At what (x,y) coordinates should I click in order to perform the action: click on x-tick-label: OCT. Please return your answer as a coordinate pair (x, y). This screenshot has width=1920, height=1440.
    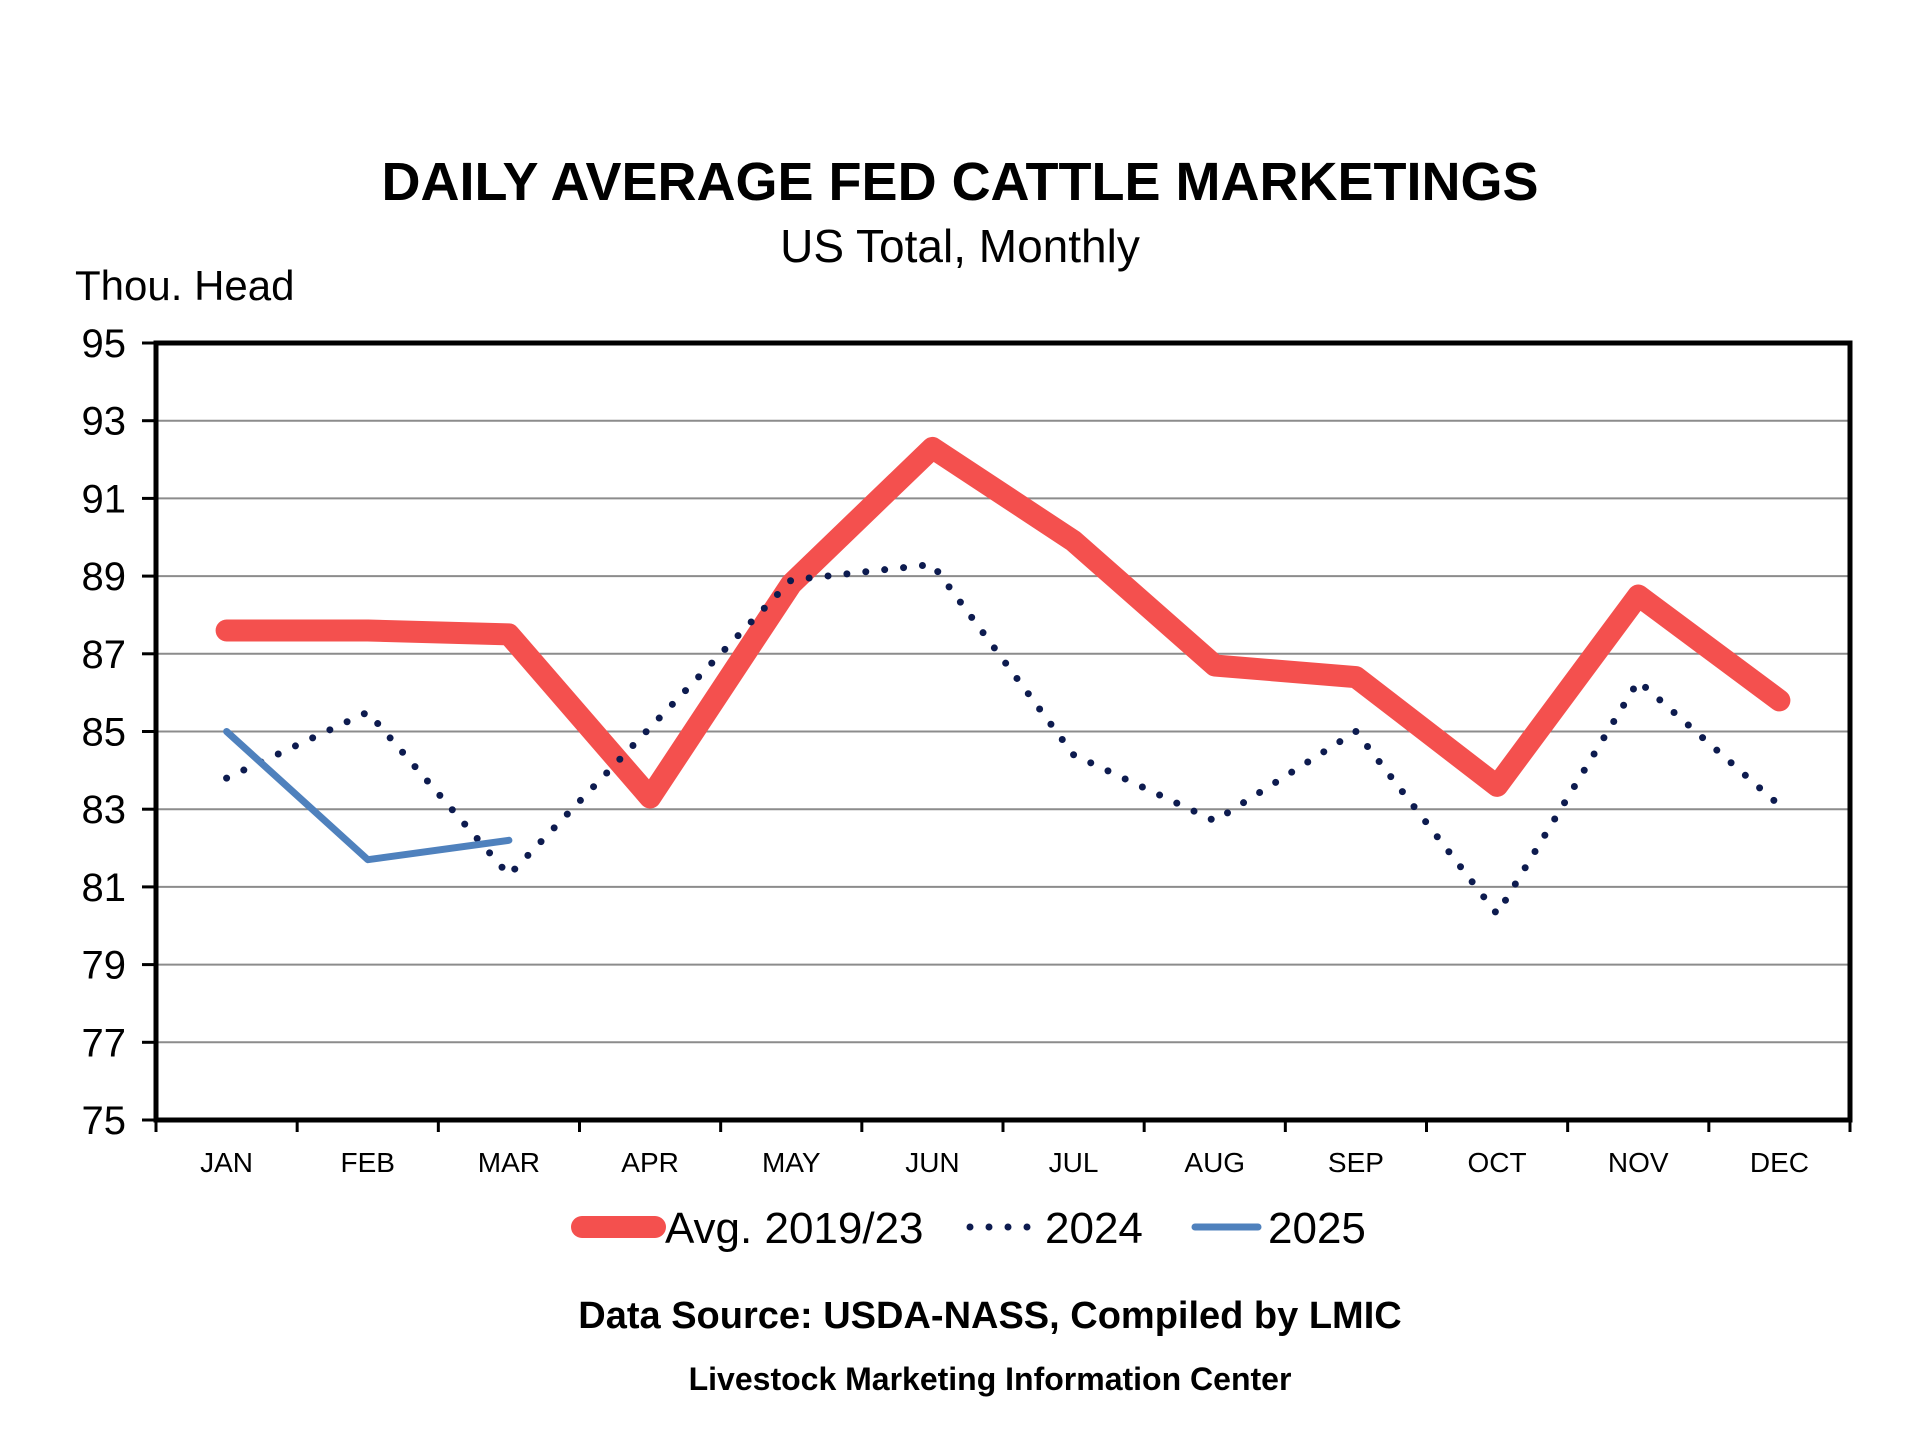
    Looking at the image, I should click on (1497, 1162).